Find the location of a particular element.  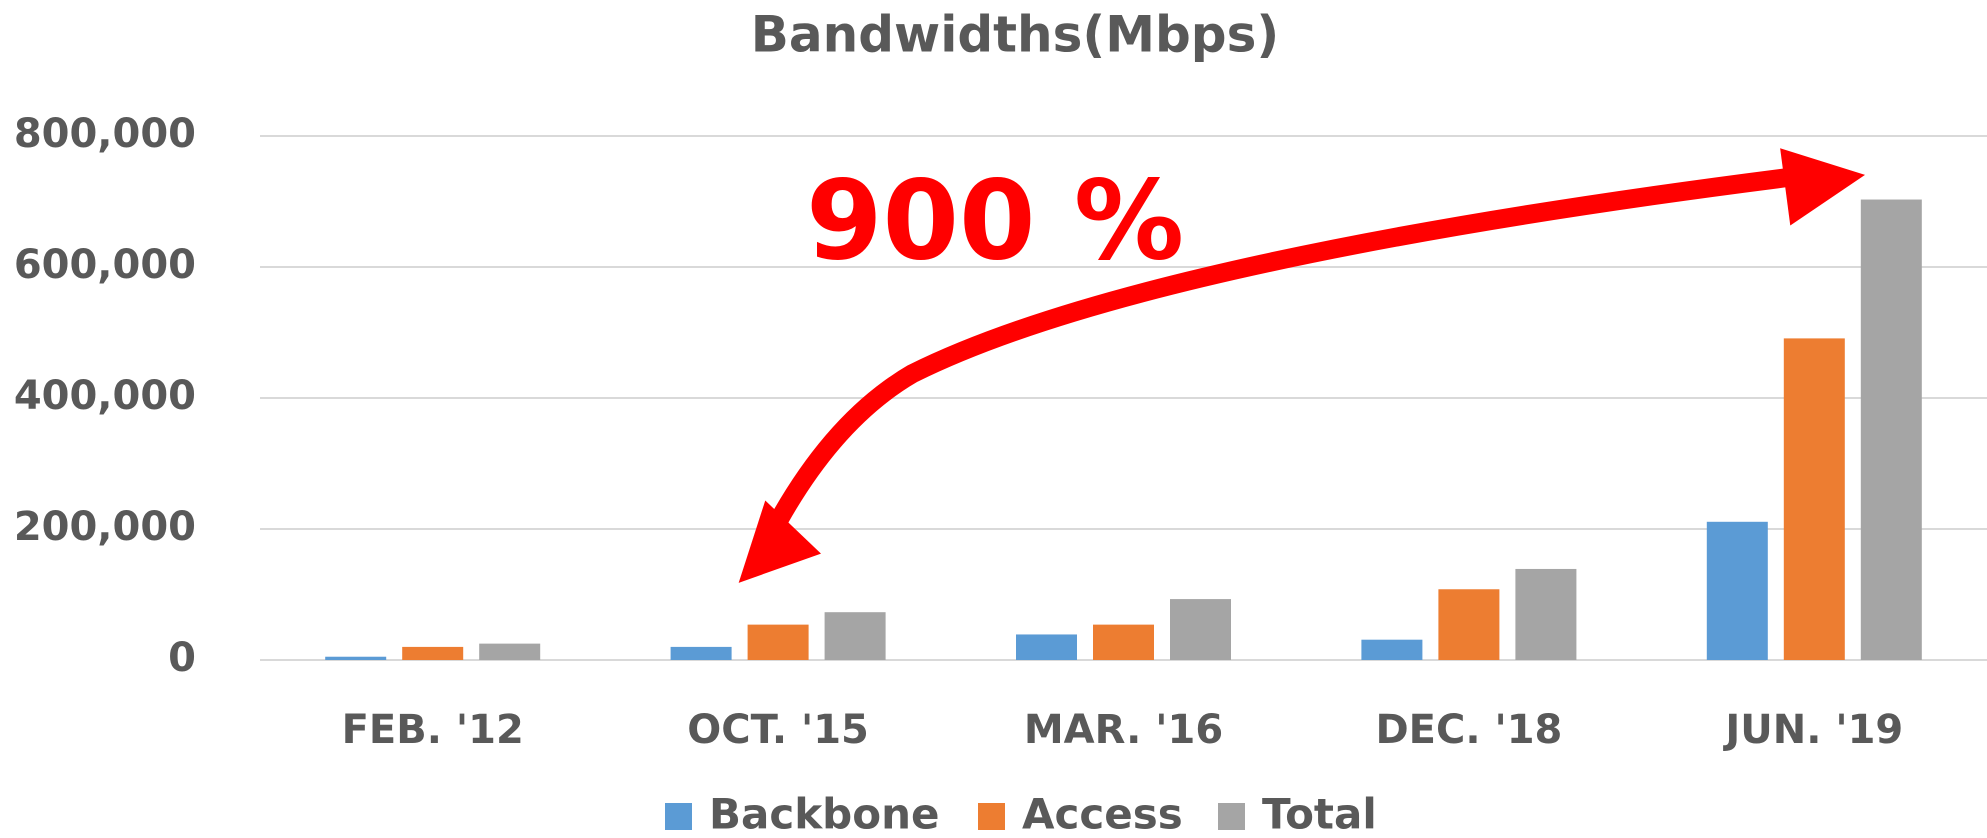

x-tick-label: FEB. '12 is located at coordinates (433, 730).